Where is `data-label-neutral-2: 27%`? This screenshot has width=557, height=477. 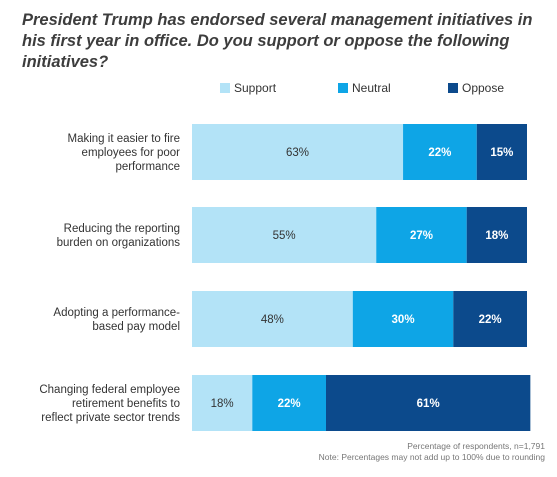 data-label-neutral-2: 27% is located at coordinates (421, 236).